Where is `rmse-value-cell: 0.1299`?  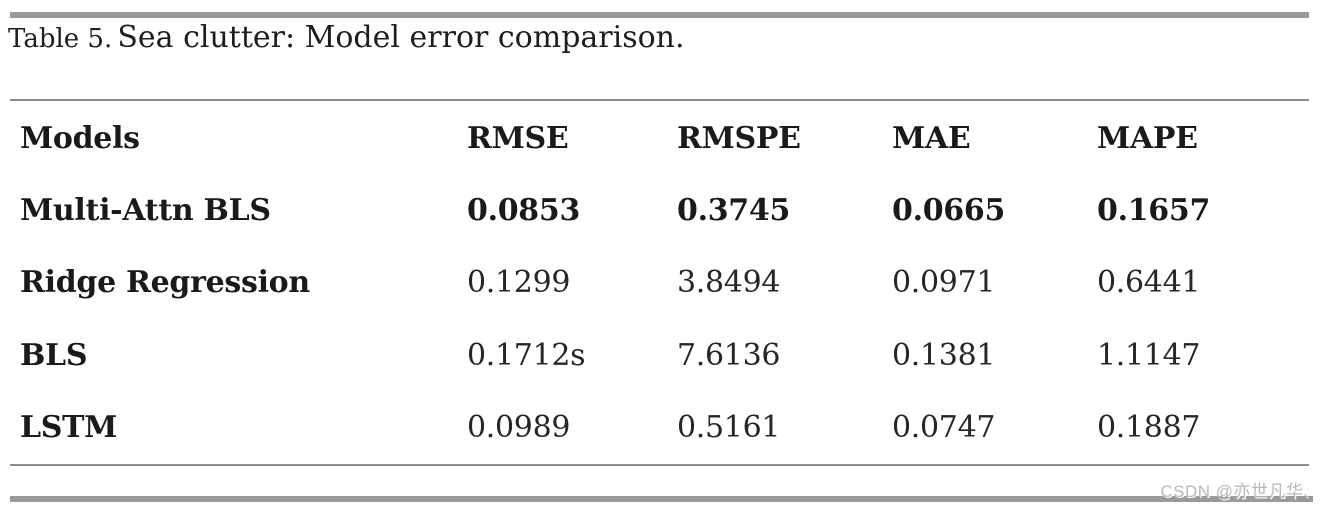 rmse-value-cell: 0.1299 is located at coordinates (519, 283).